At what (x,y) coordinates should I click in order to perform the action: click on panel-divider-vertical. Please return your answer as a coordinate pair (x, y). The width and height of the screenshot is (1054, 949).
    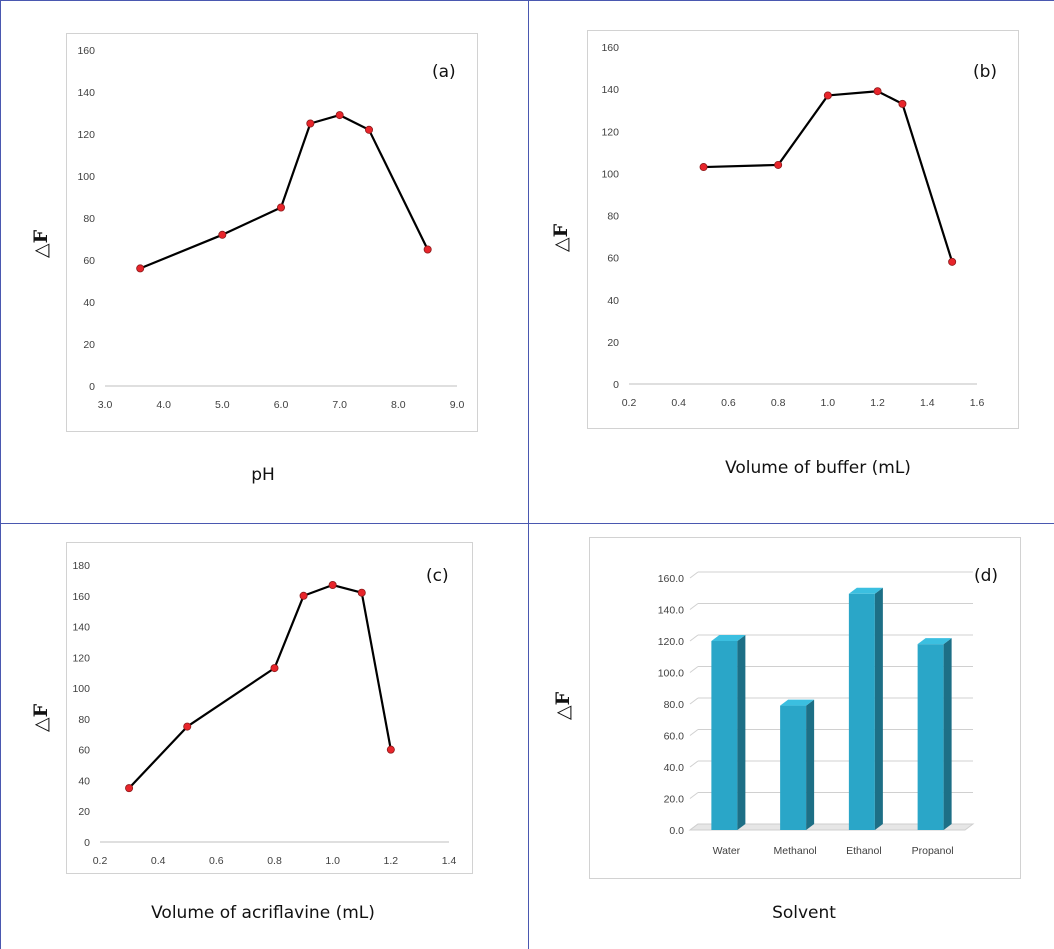
    Looking at the image, I should click on (528, 474).